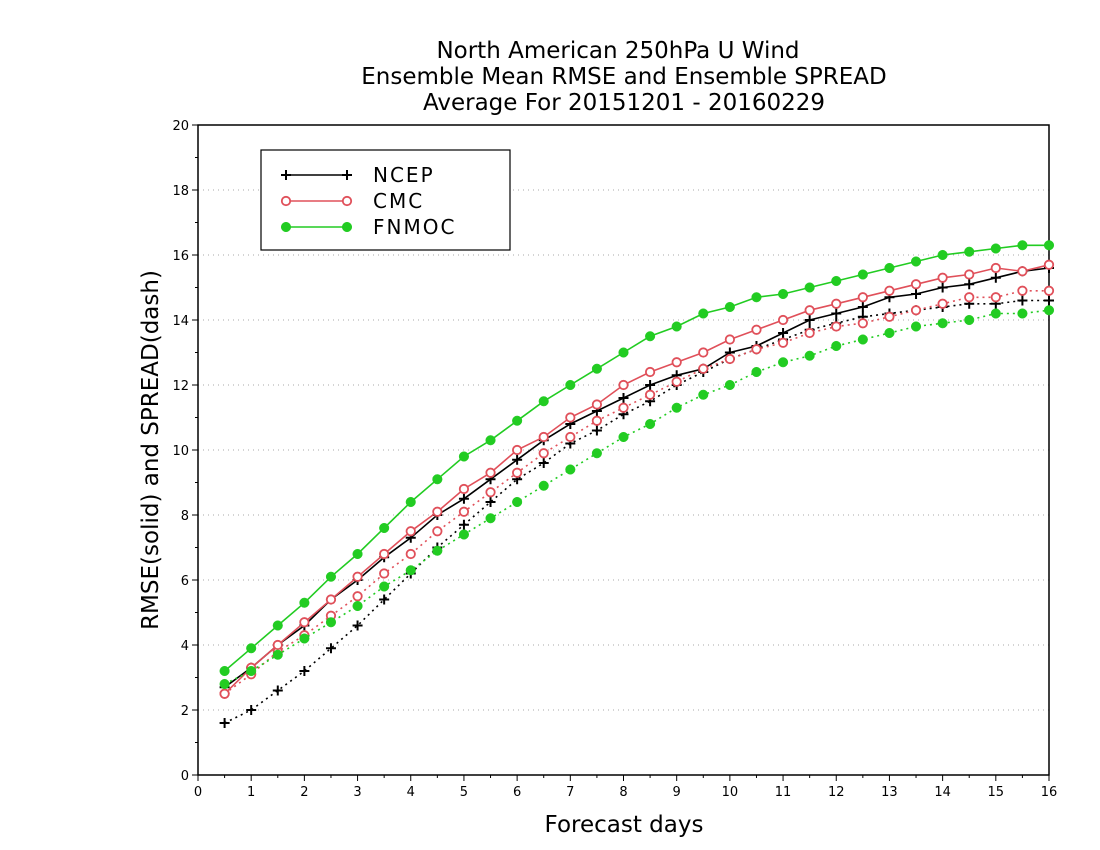 This screenshot has width=1100, height=850. Describe the element at coordinates (185, 711) in the screenshot. I see `y-tick-label-2: 2` at that location.